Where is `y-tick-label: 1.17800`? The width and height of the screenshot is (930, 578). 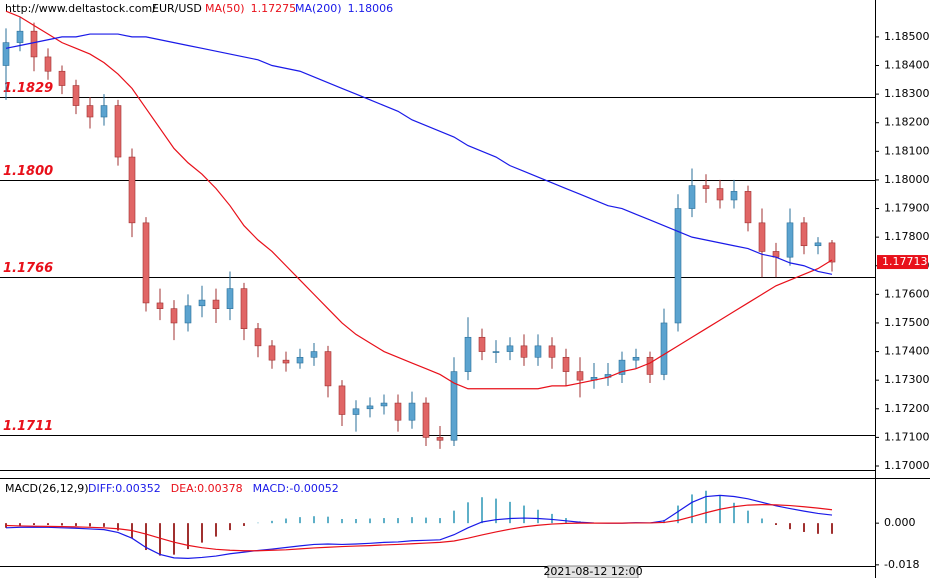 y-tick-label: 1.17800 is located at coordinates (907, 236).